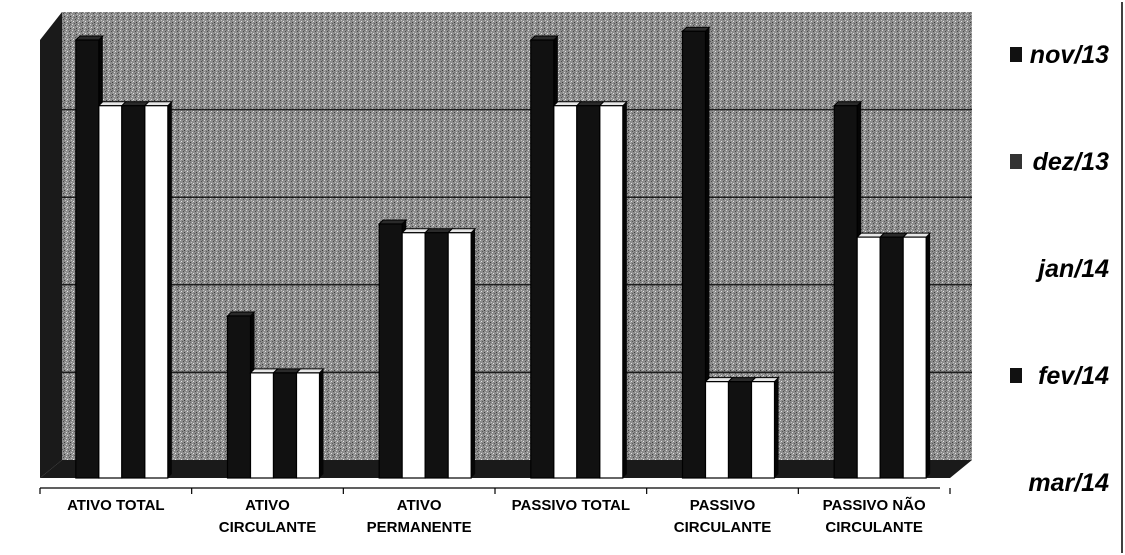 The height and width of the screenshot is (555, 1125). I want to click on category-label: PASSIVO NÃO CIRCULANTE, so click(874, 516).